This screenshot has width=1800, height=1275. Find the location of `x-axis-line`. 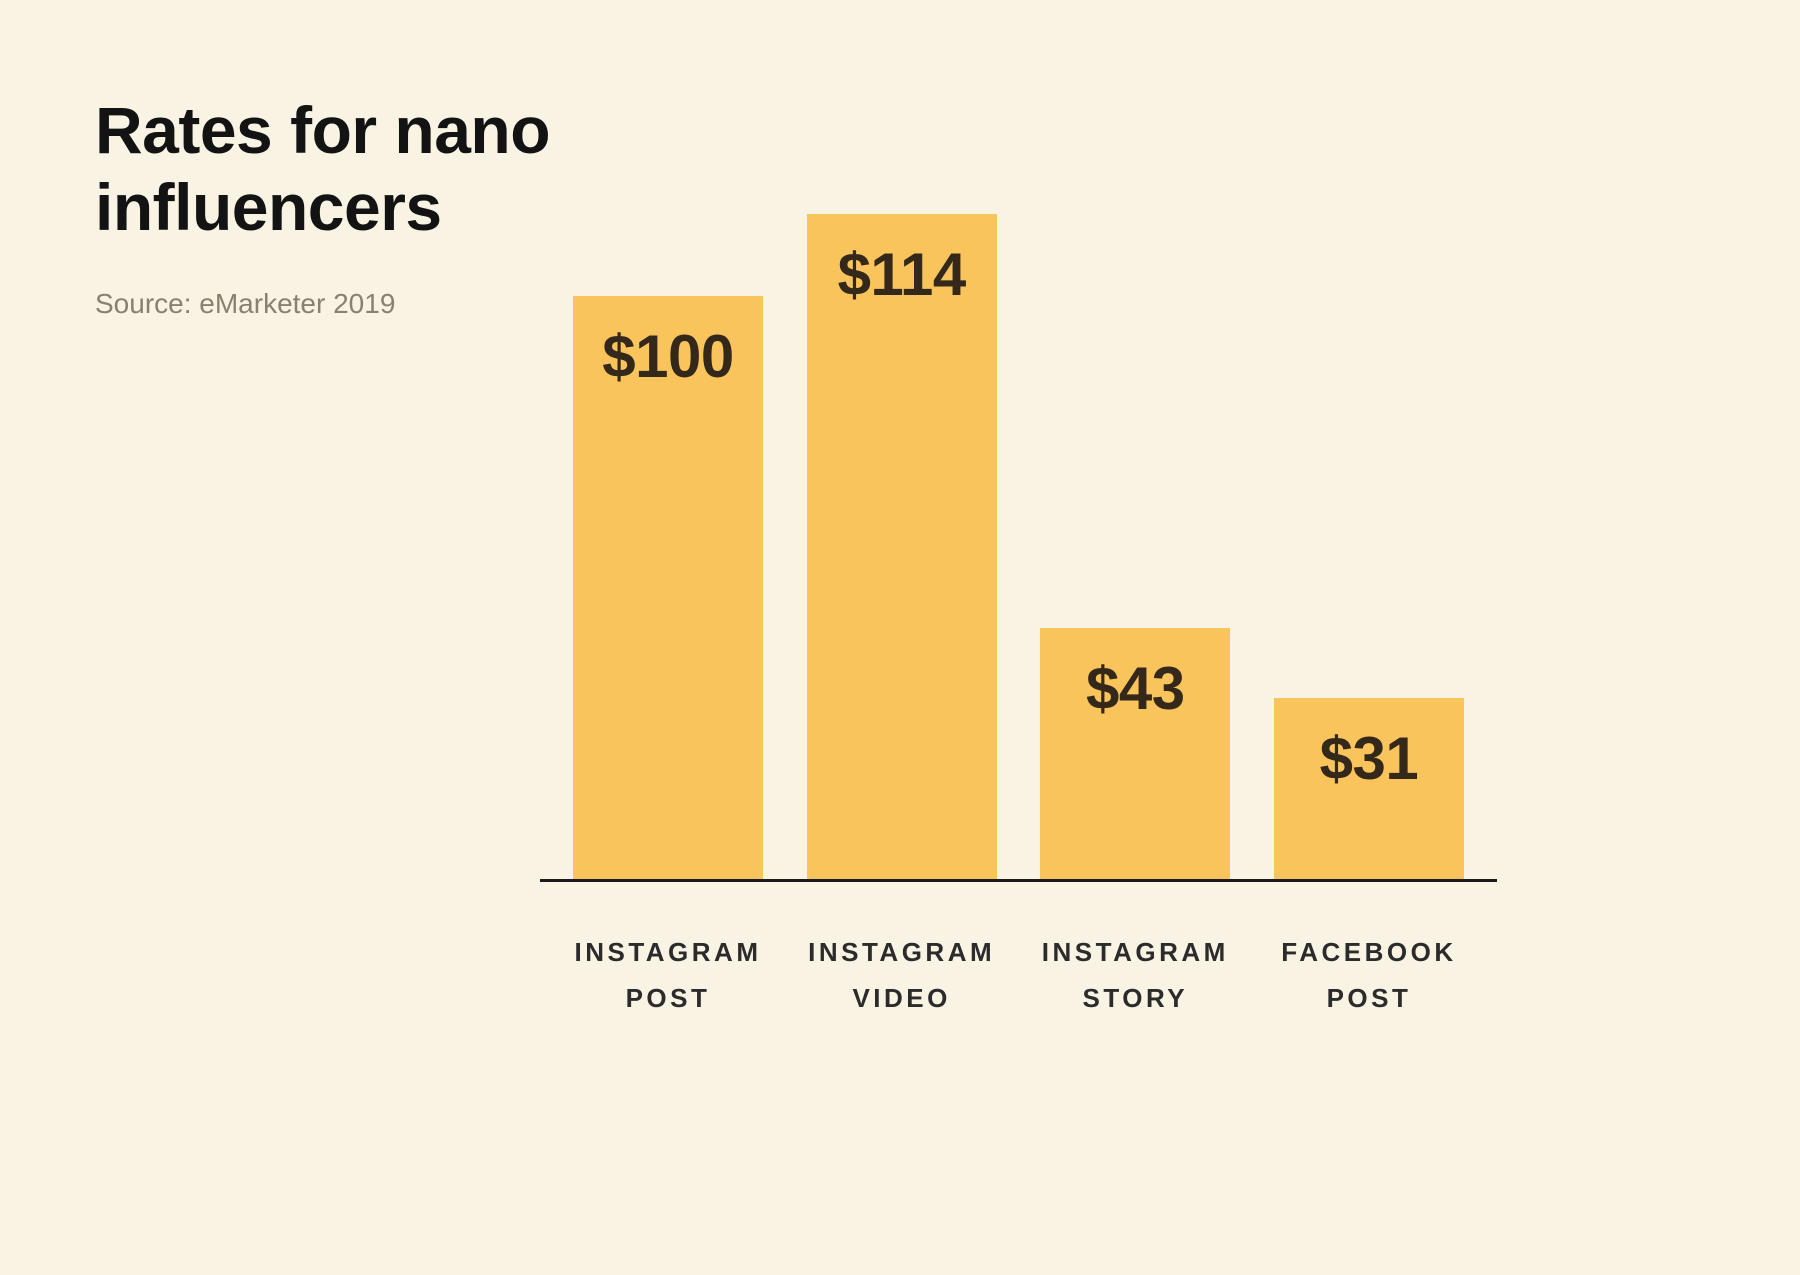

x-axis-line is located at coordinates (1018, 880).